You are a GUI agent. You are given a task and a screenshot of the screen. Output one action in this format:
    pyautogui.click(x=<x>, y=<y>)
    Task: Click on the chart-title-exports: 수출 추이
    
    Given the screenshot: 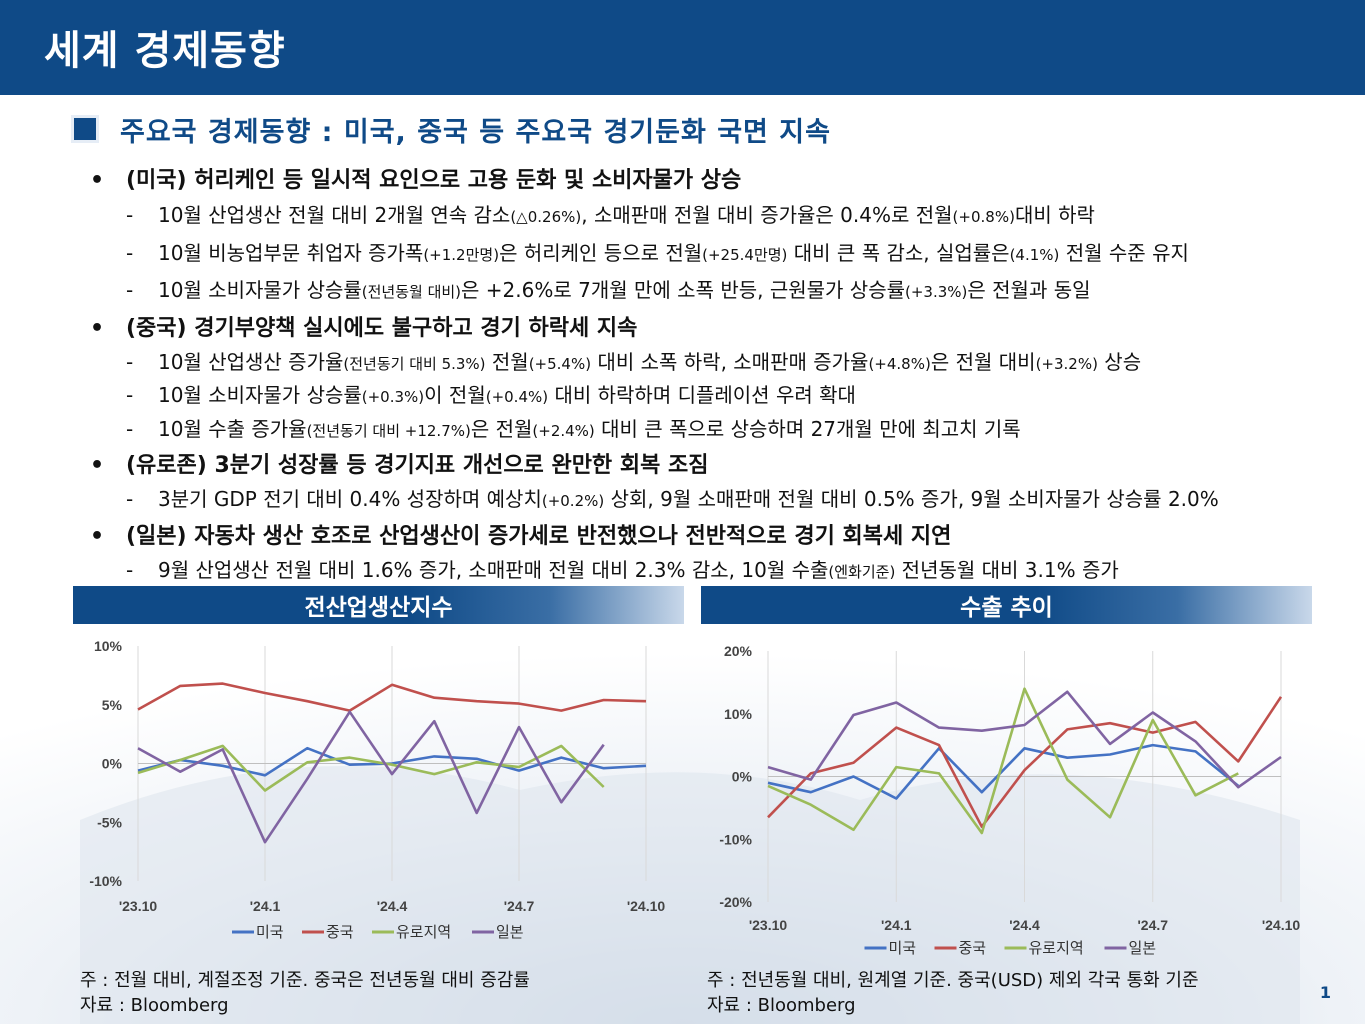 What is the action you would take?
    pyautogui.click(x=1006, y=605)
    